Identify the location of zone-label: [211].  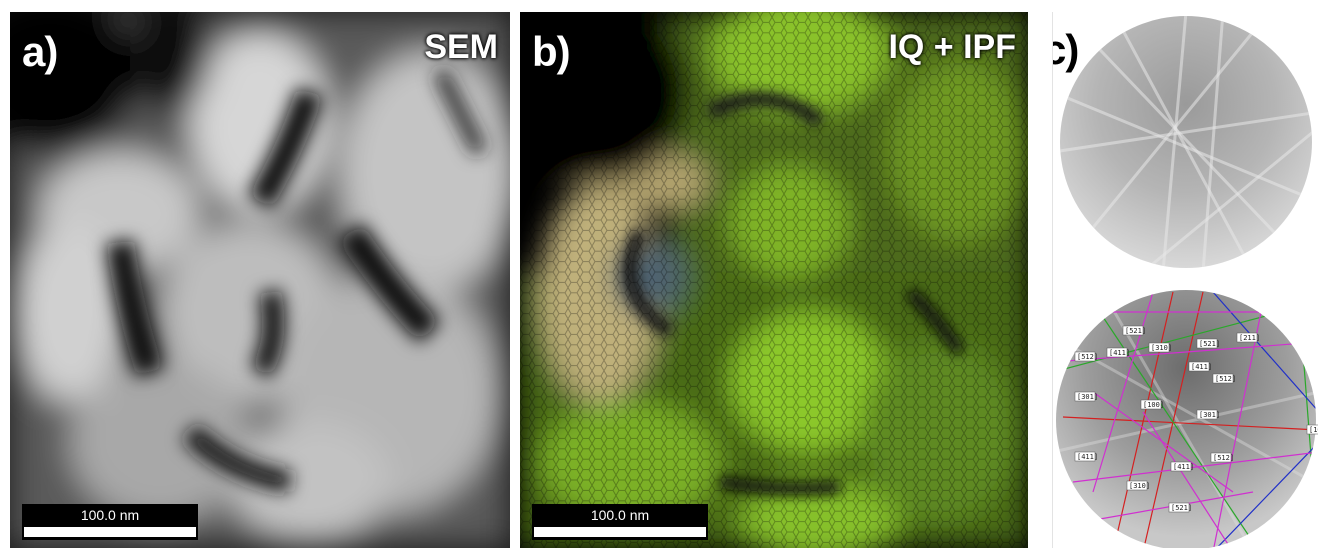
(1249, 338).